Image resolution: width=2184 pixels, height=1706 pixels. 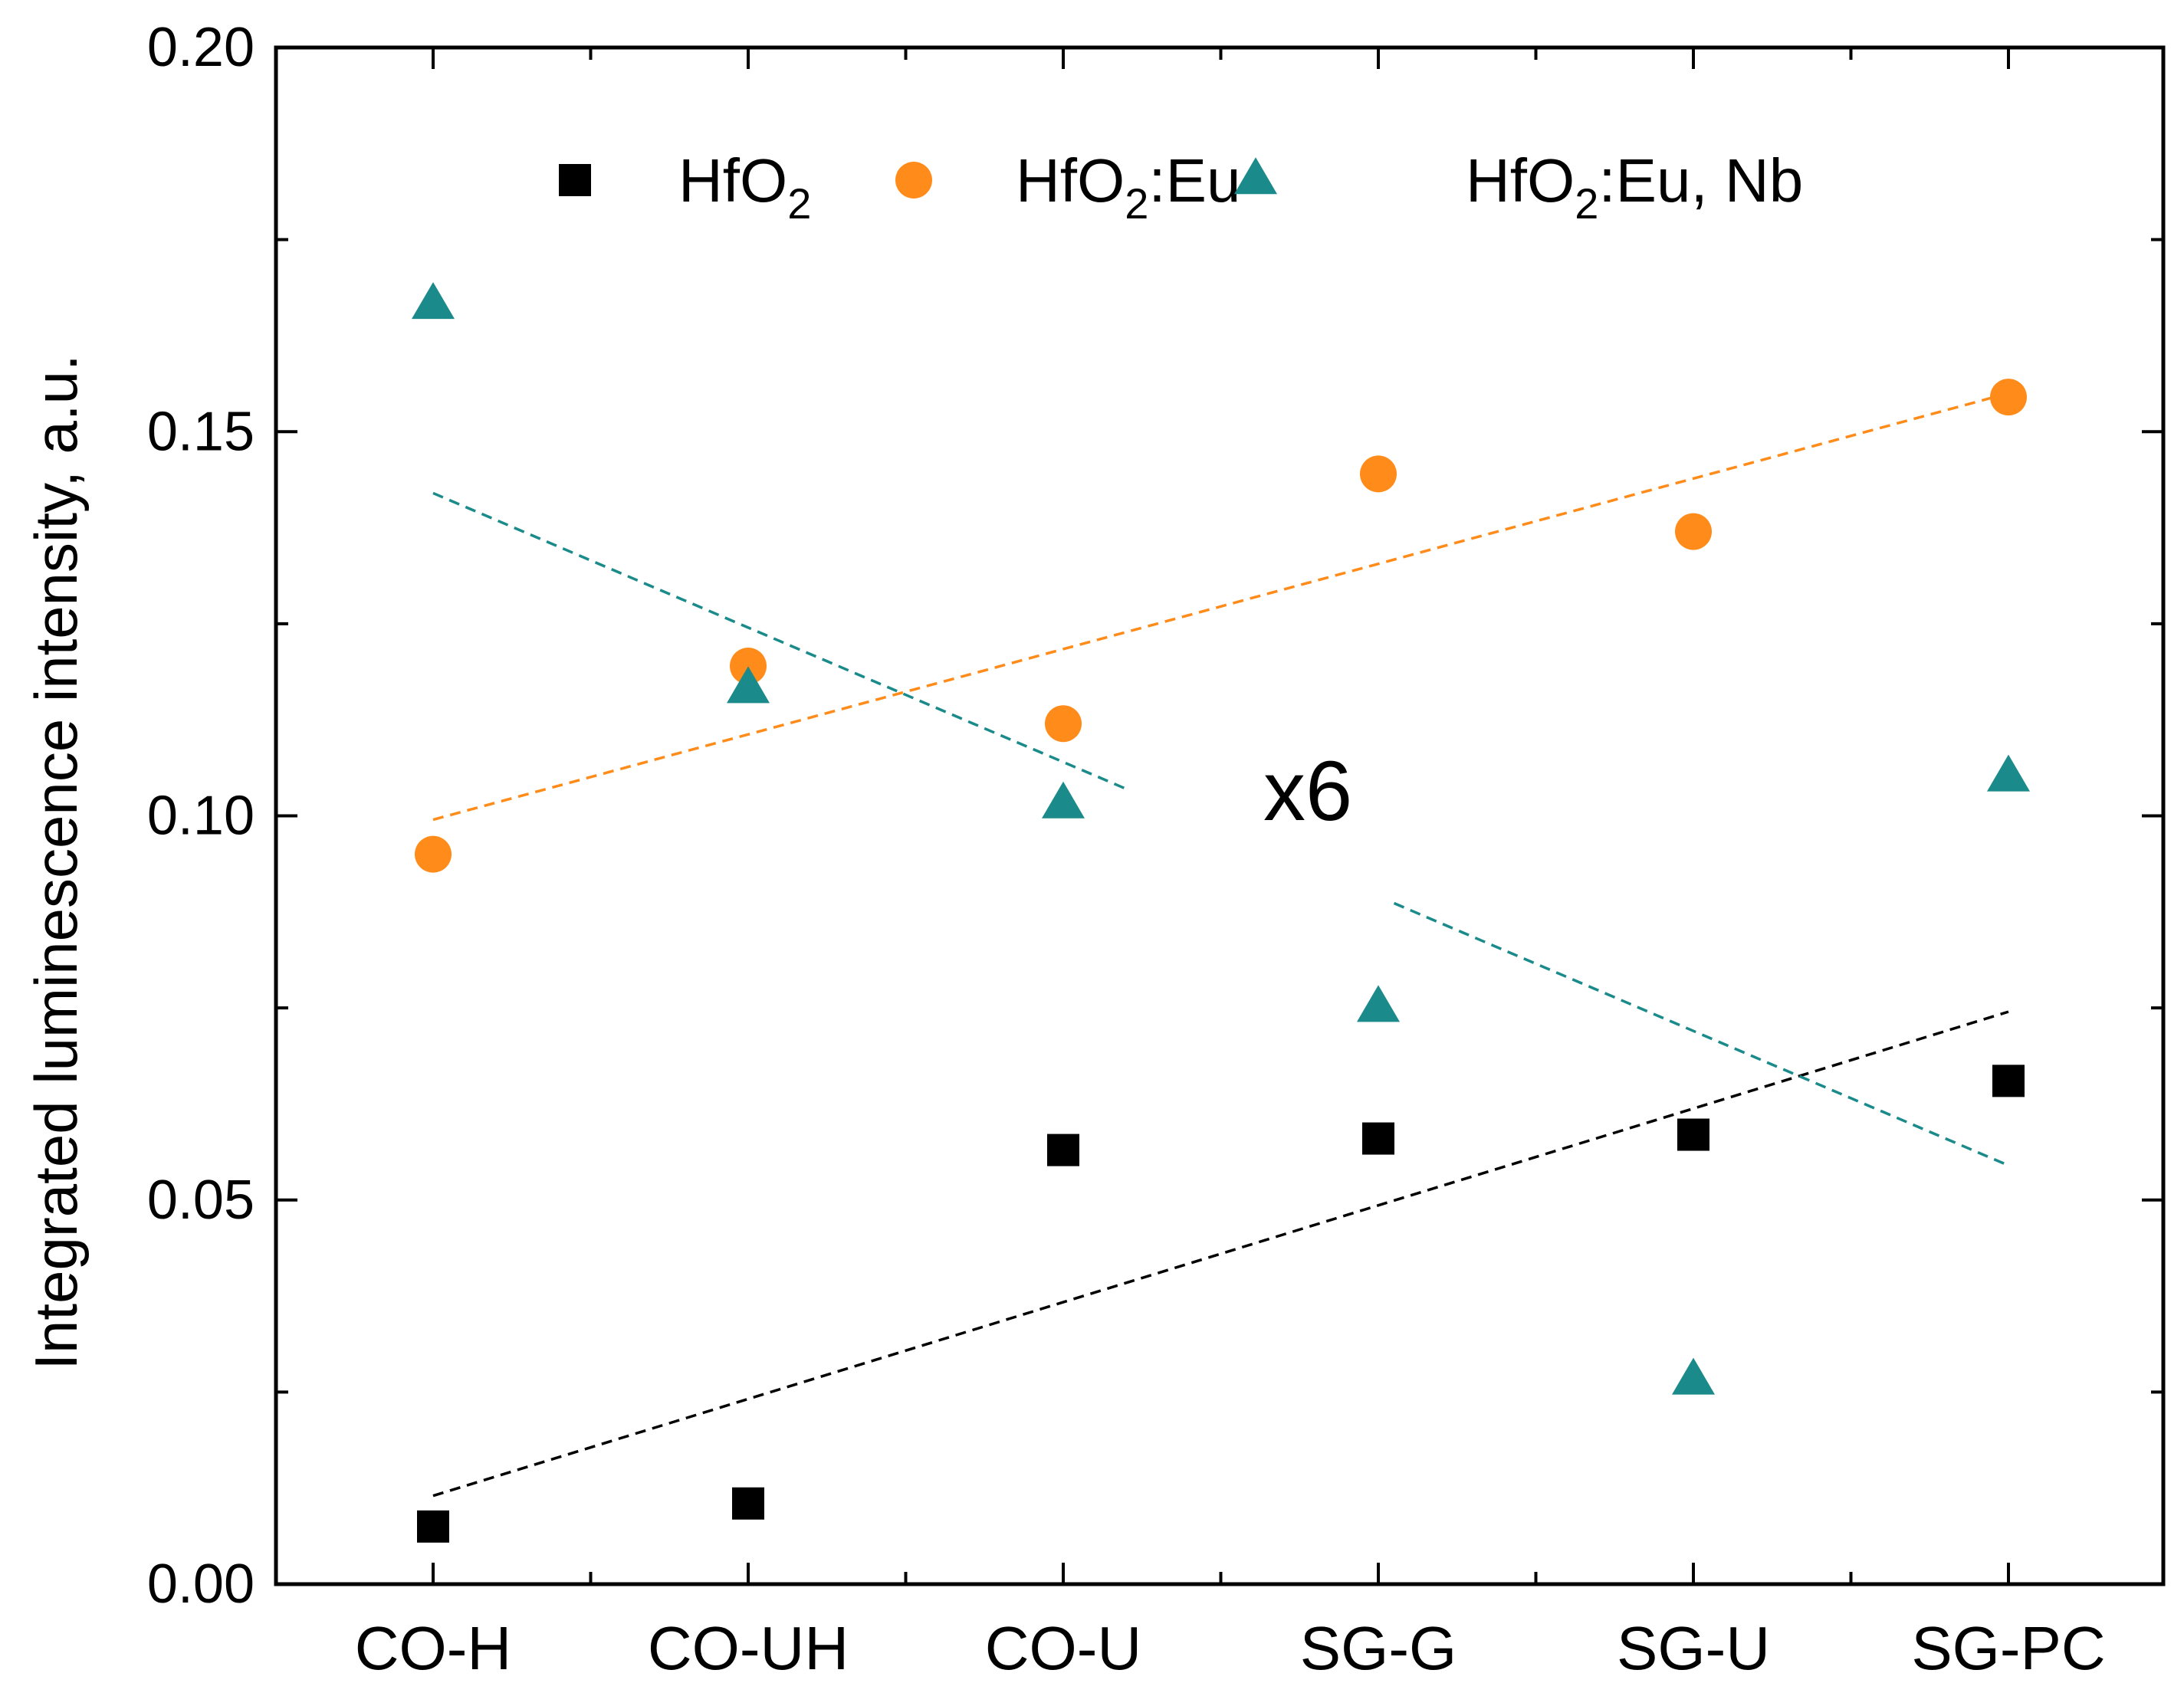 What do you see at coordinates (748, 1648) in the screenshot?
I see `x-tick-label-co-uh: CO-UH` at bounding box center [748, 1648].